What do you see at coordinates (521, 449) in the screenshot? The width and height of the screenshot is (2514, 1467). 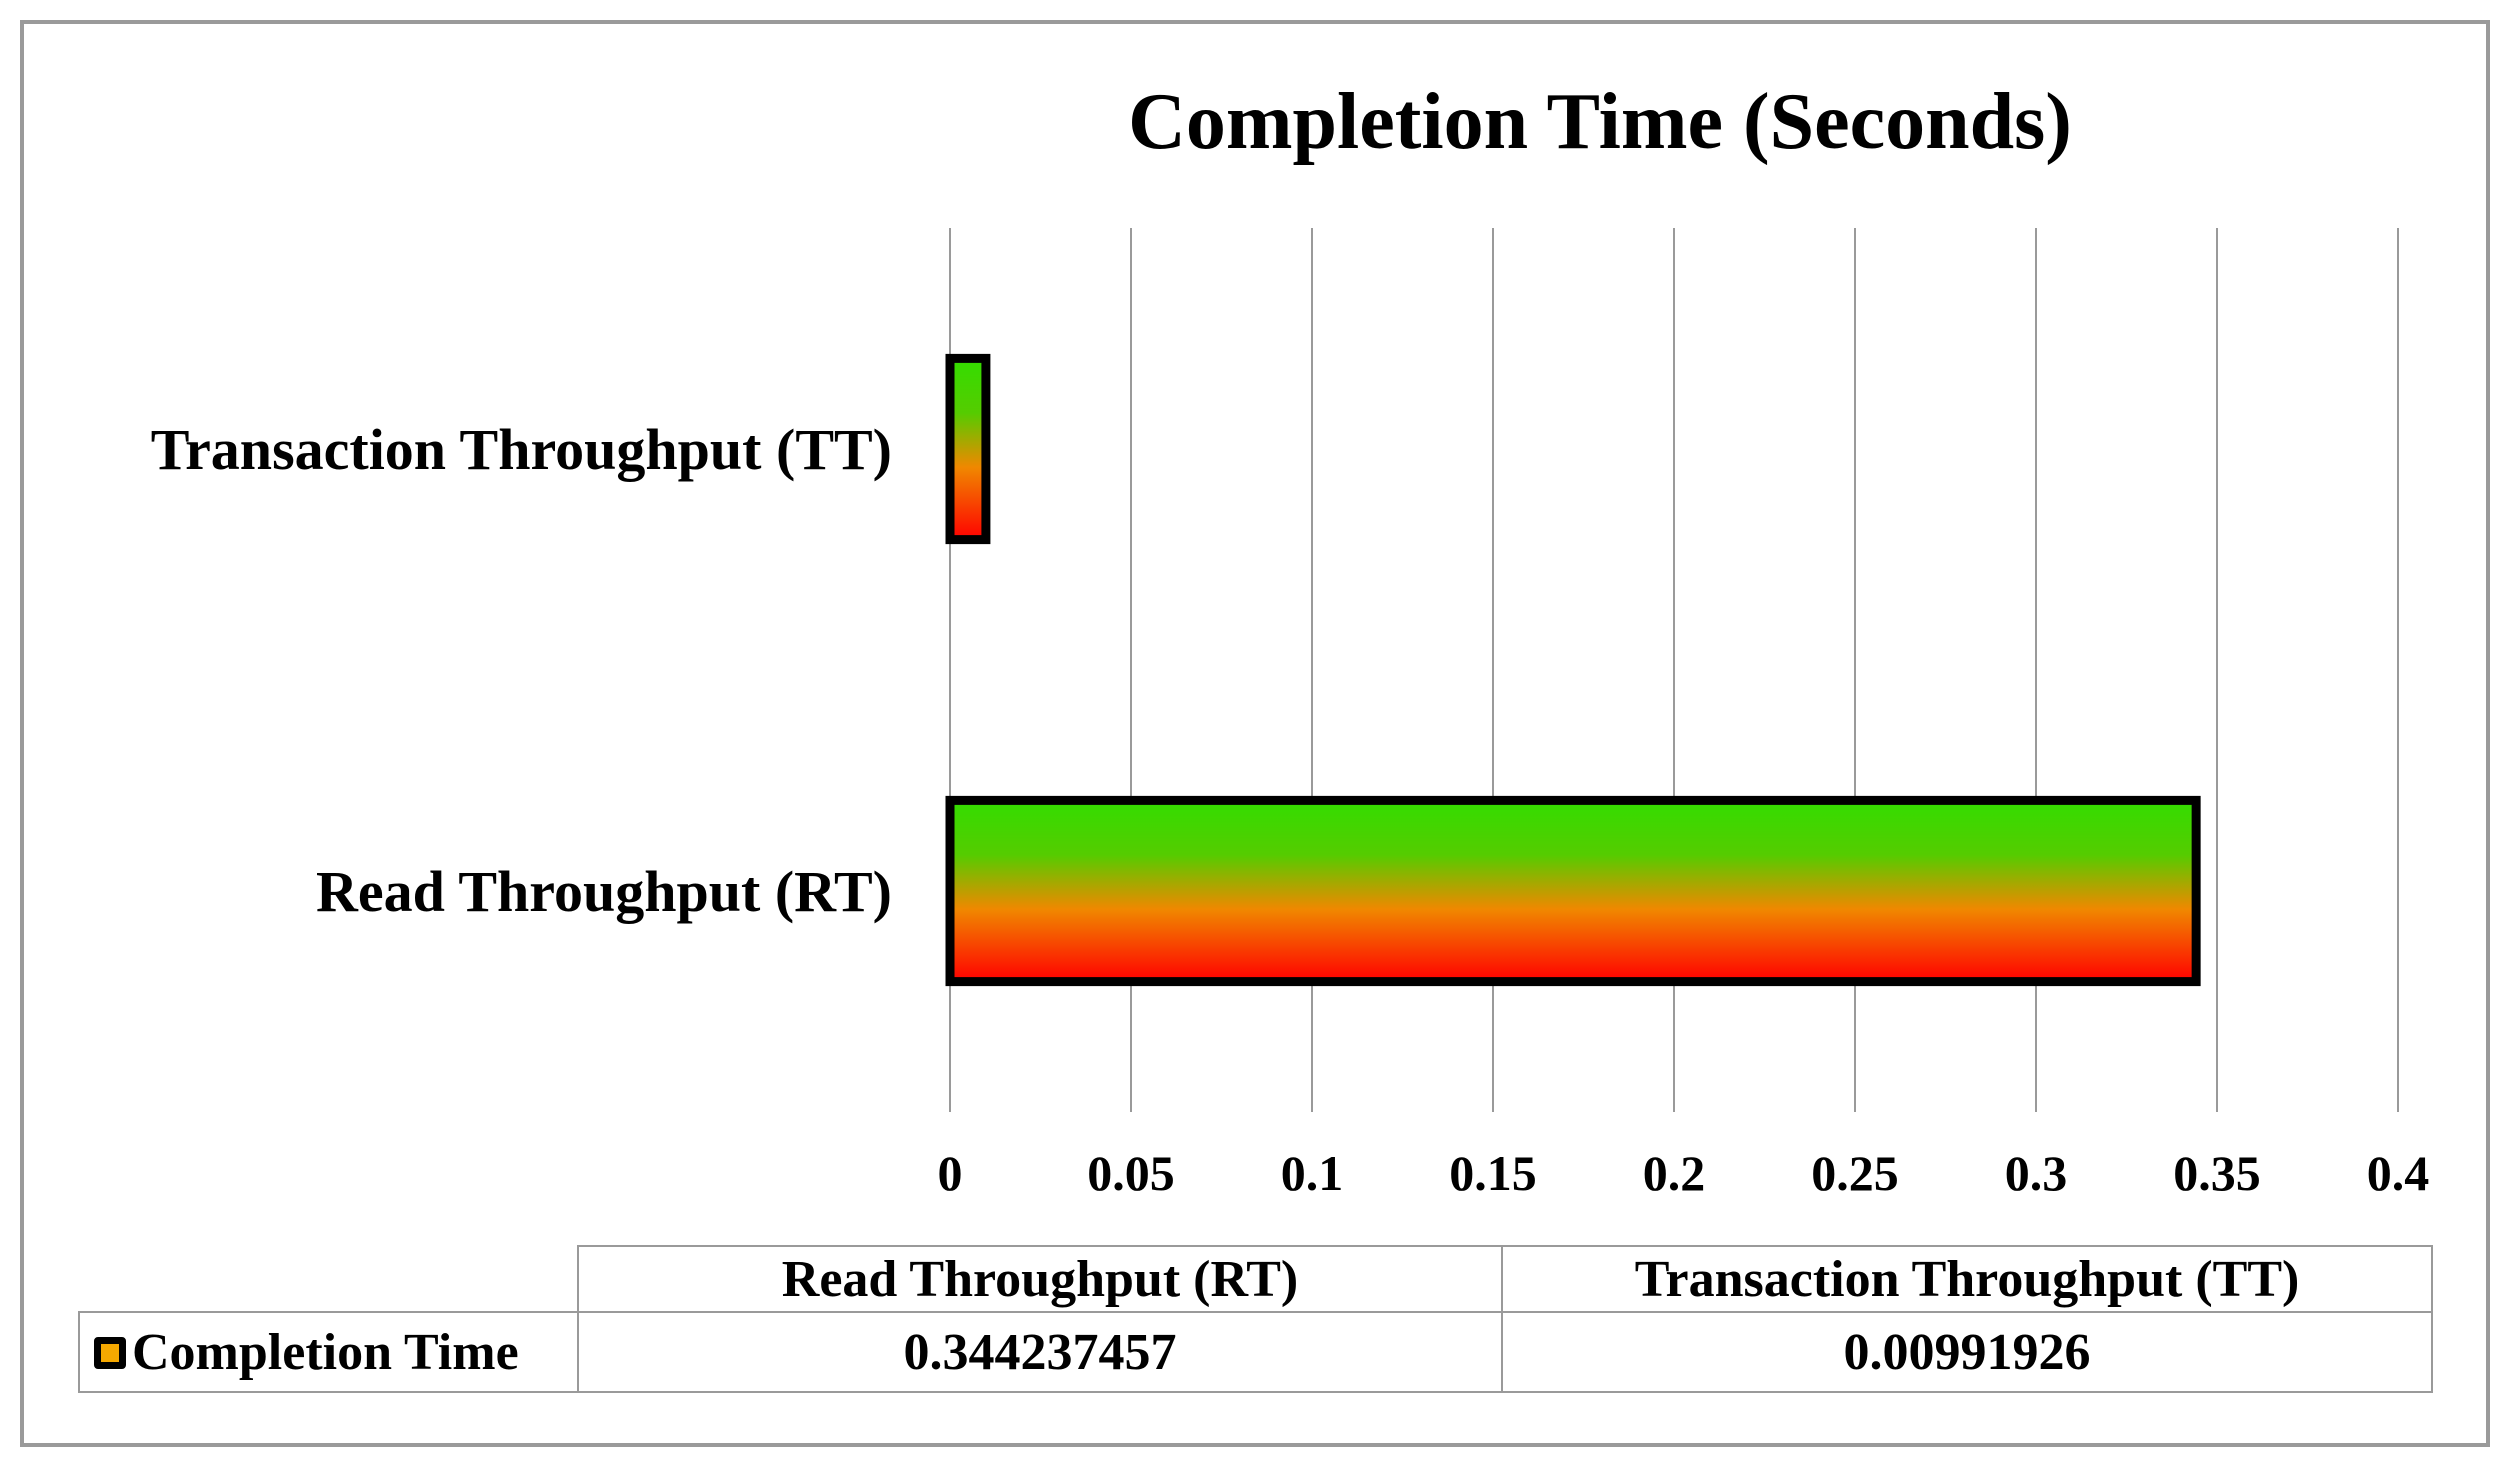 I see `category-label: Transaction Throughput (TT)` at bounding box center [521, 449].